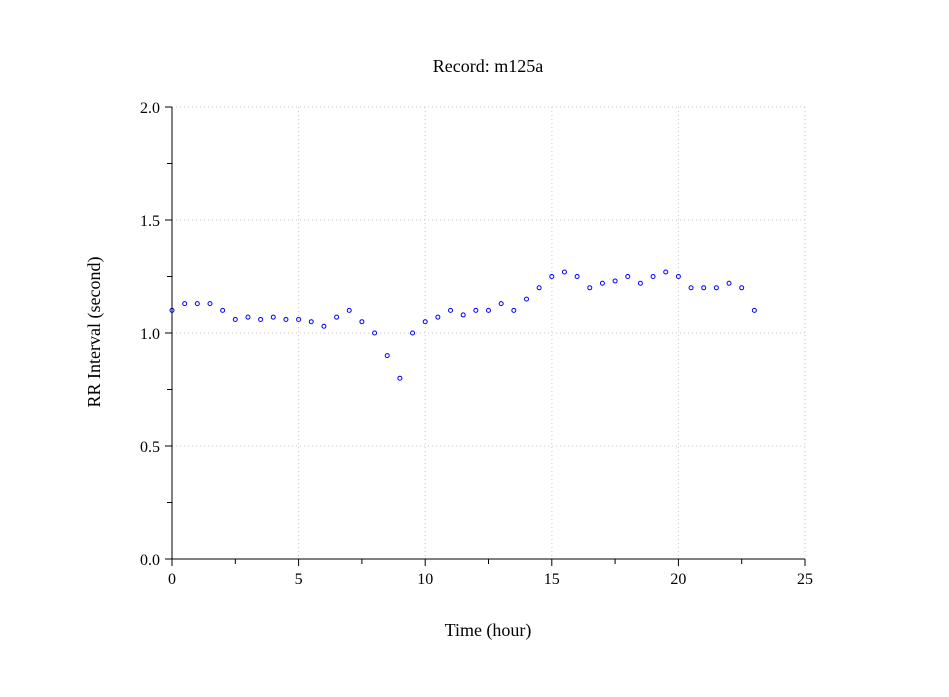  What do you see at coordinates (172, 579) in the screenshot?
I see `x-tick-label-0: 0` at bounding box center [172, 579].